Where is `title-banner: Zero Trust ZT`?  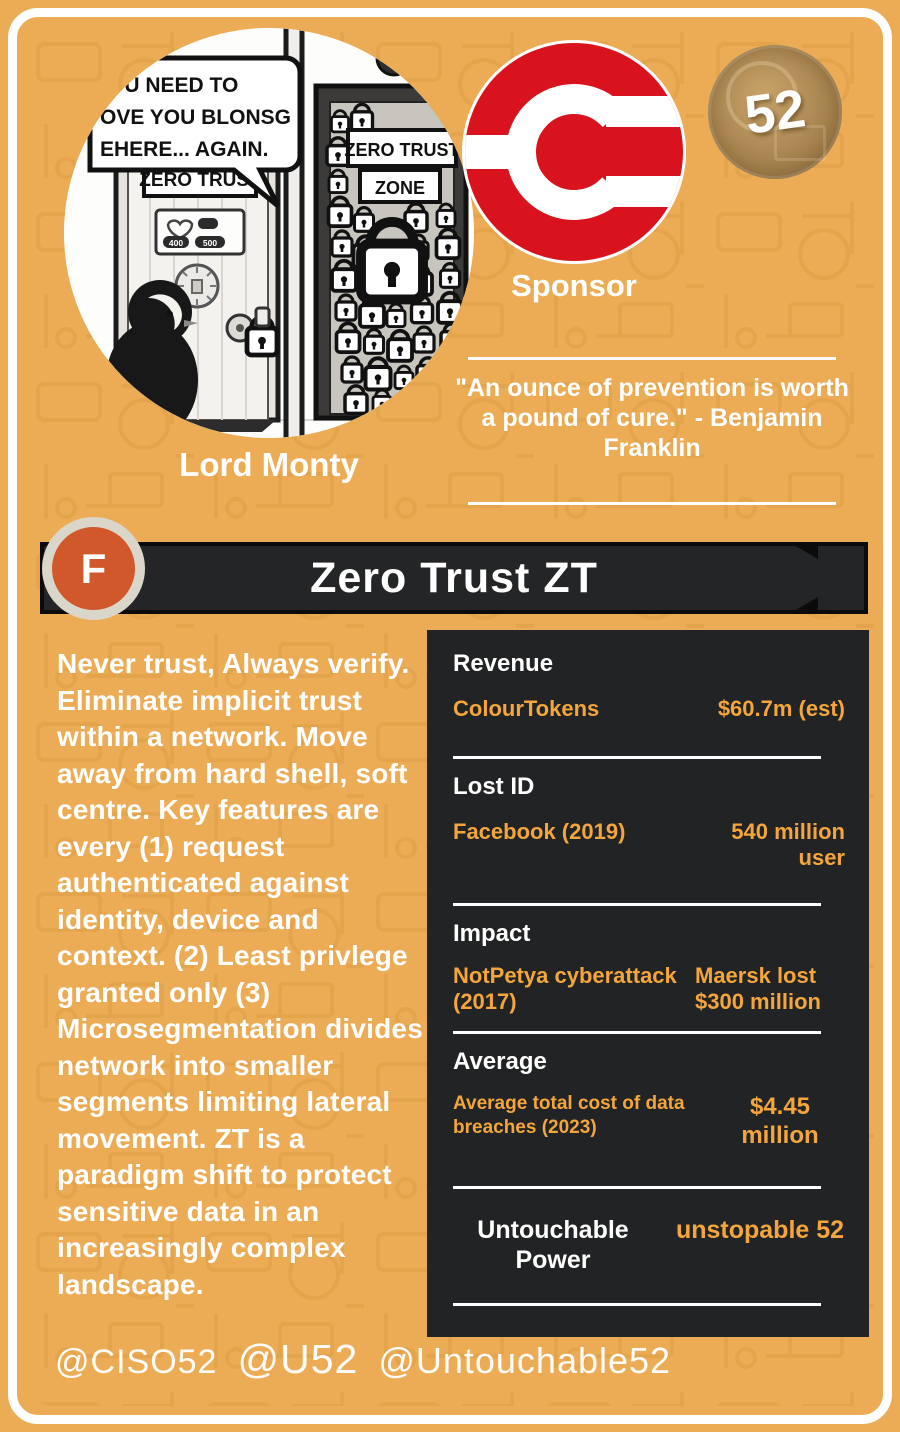
title-banner: Zero Trust ZT is located at coordinates (454, 578).